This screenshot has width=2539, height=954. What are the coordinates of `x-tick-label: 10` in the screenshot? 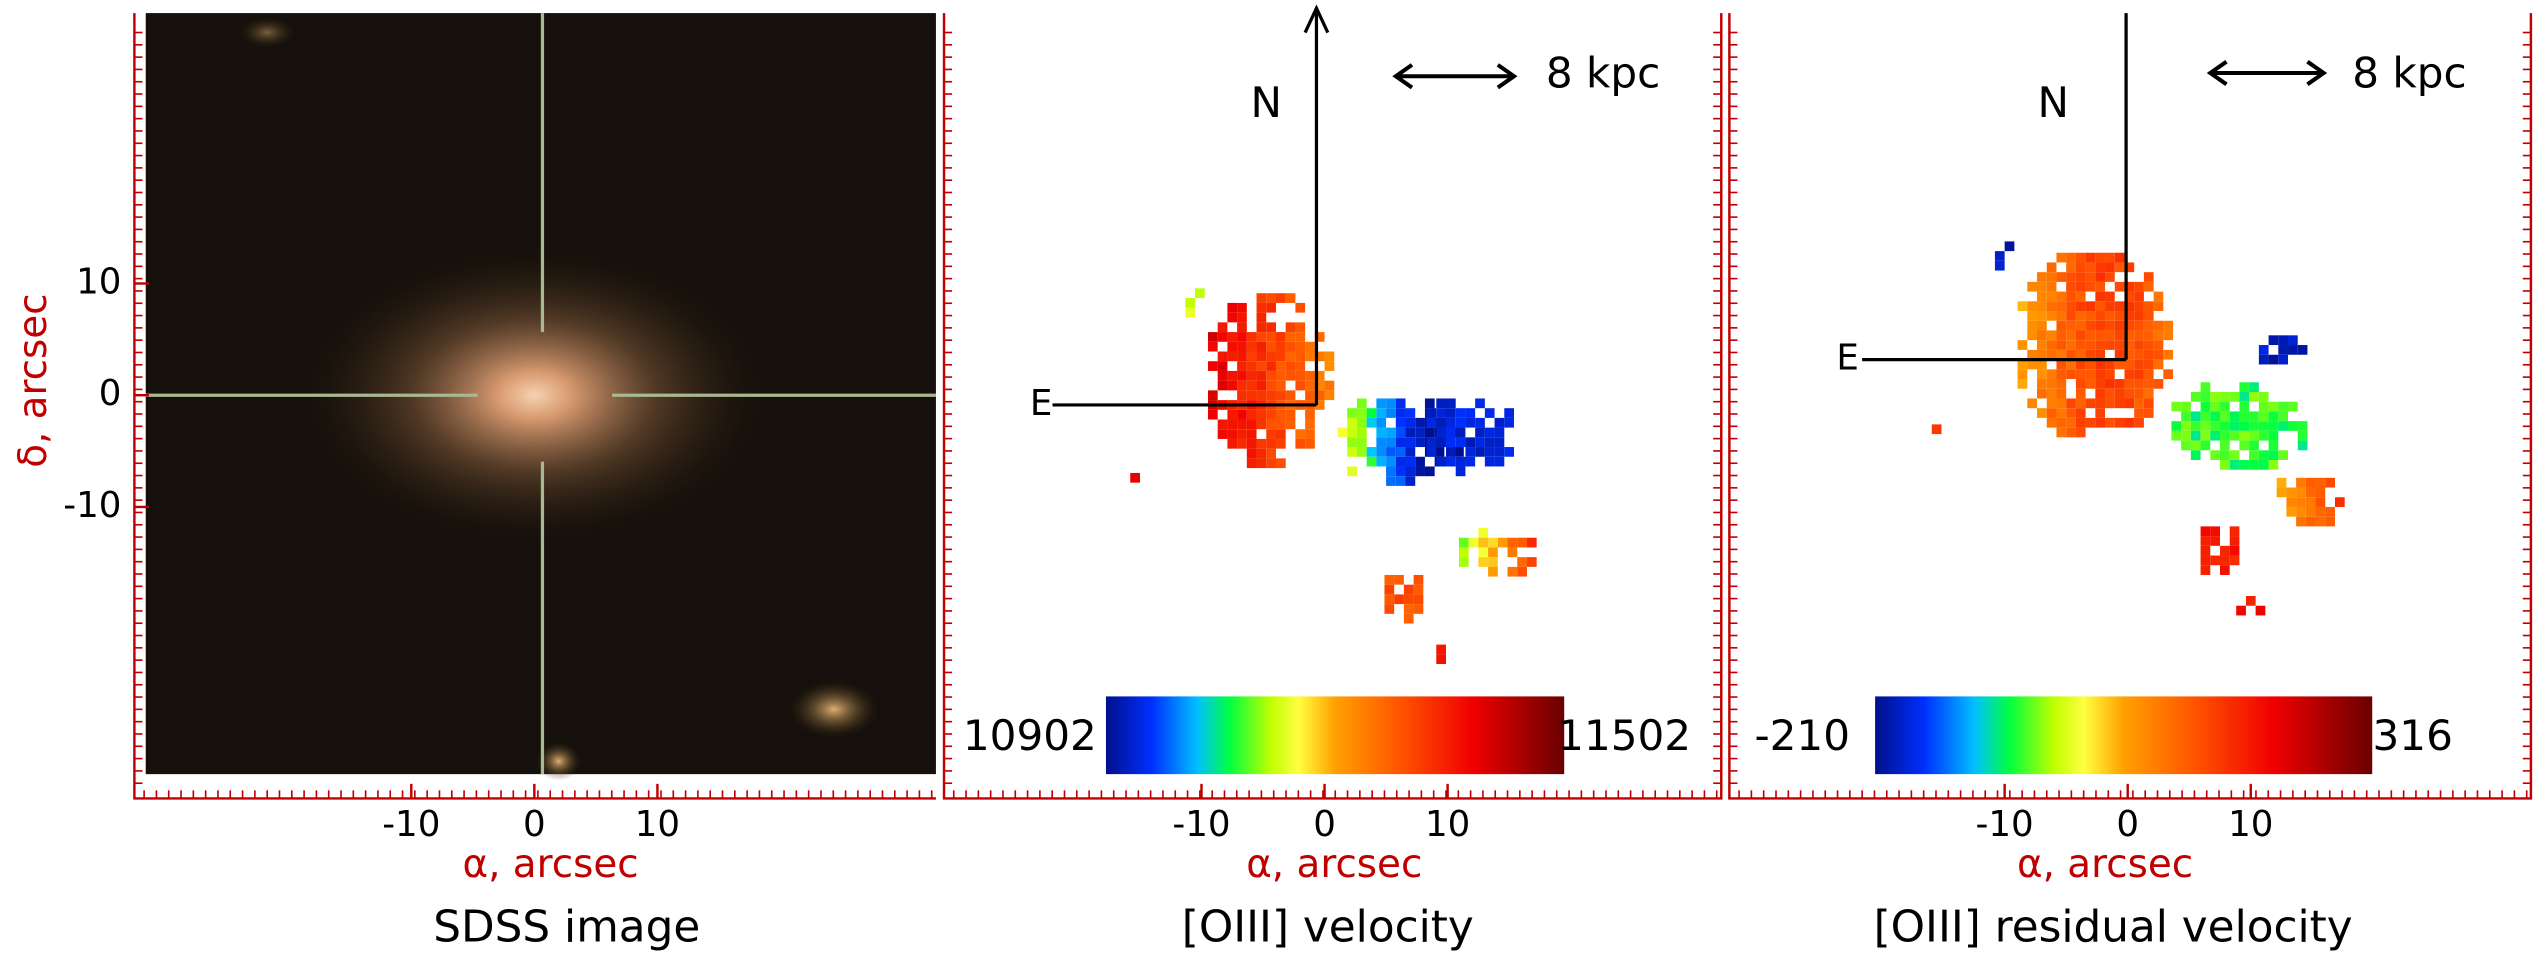 It's located at (657, 824).